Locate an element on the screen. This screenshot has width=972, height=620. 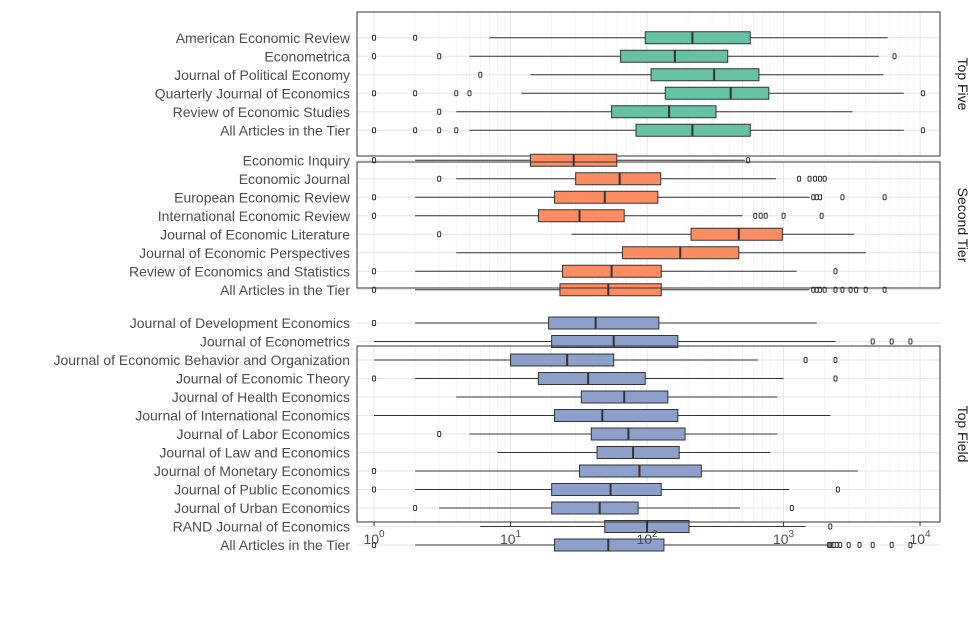
x-tick-label: 10⁴ is located at coordinates (920, 538).